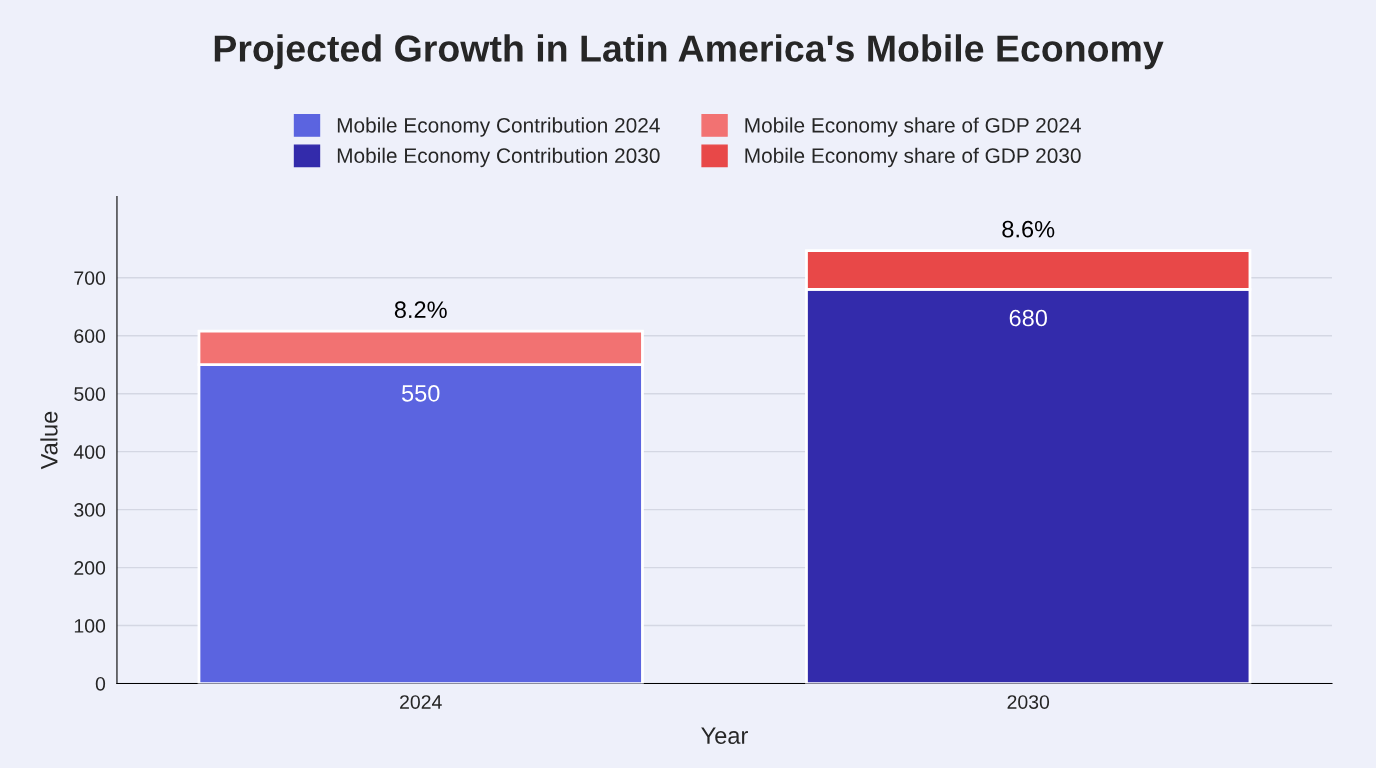  I want to click on y-tick-label: 700, so click(90, 278).